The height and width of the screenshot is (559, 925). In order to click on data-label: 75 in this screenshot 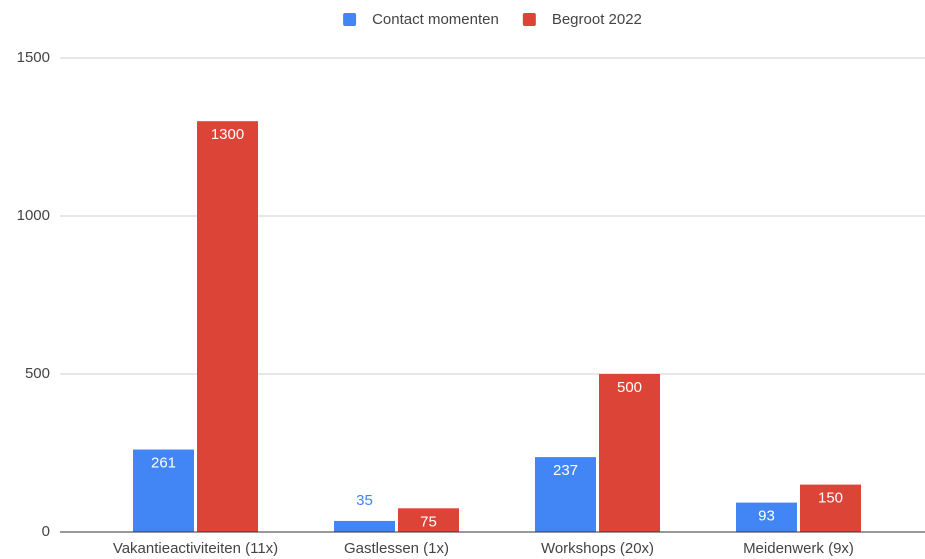, I will do `click(428, 521)`.